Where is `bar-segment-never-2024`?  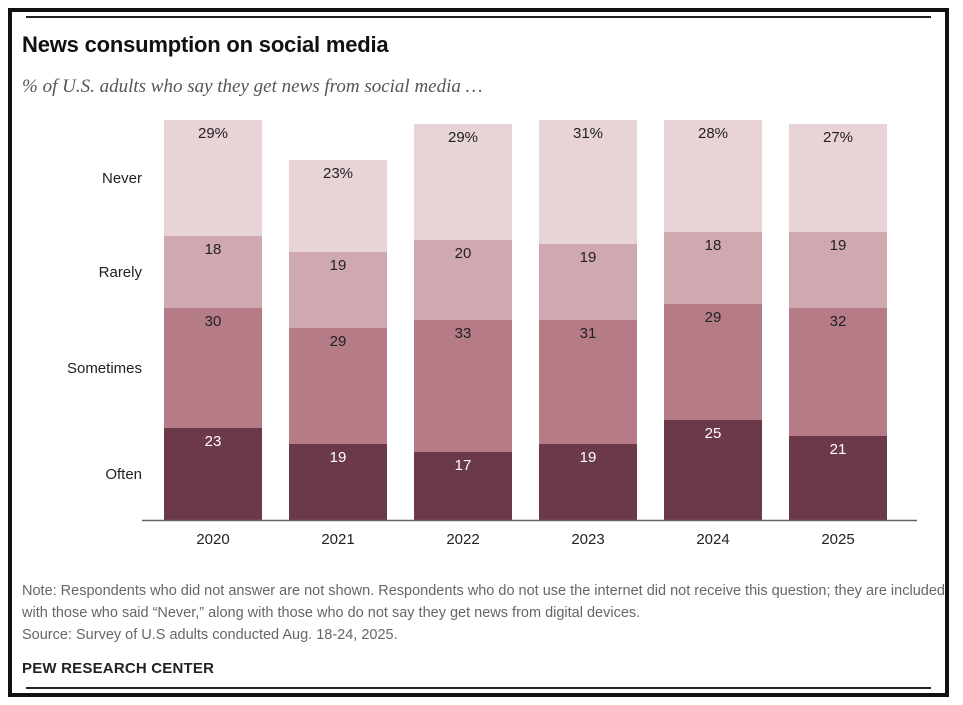 bar-segment-never-2024 is located at coordinates (713, 176).